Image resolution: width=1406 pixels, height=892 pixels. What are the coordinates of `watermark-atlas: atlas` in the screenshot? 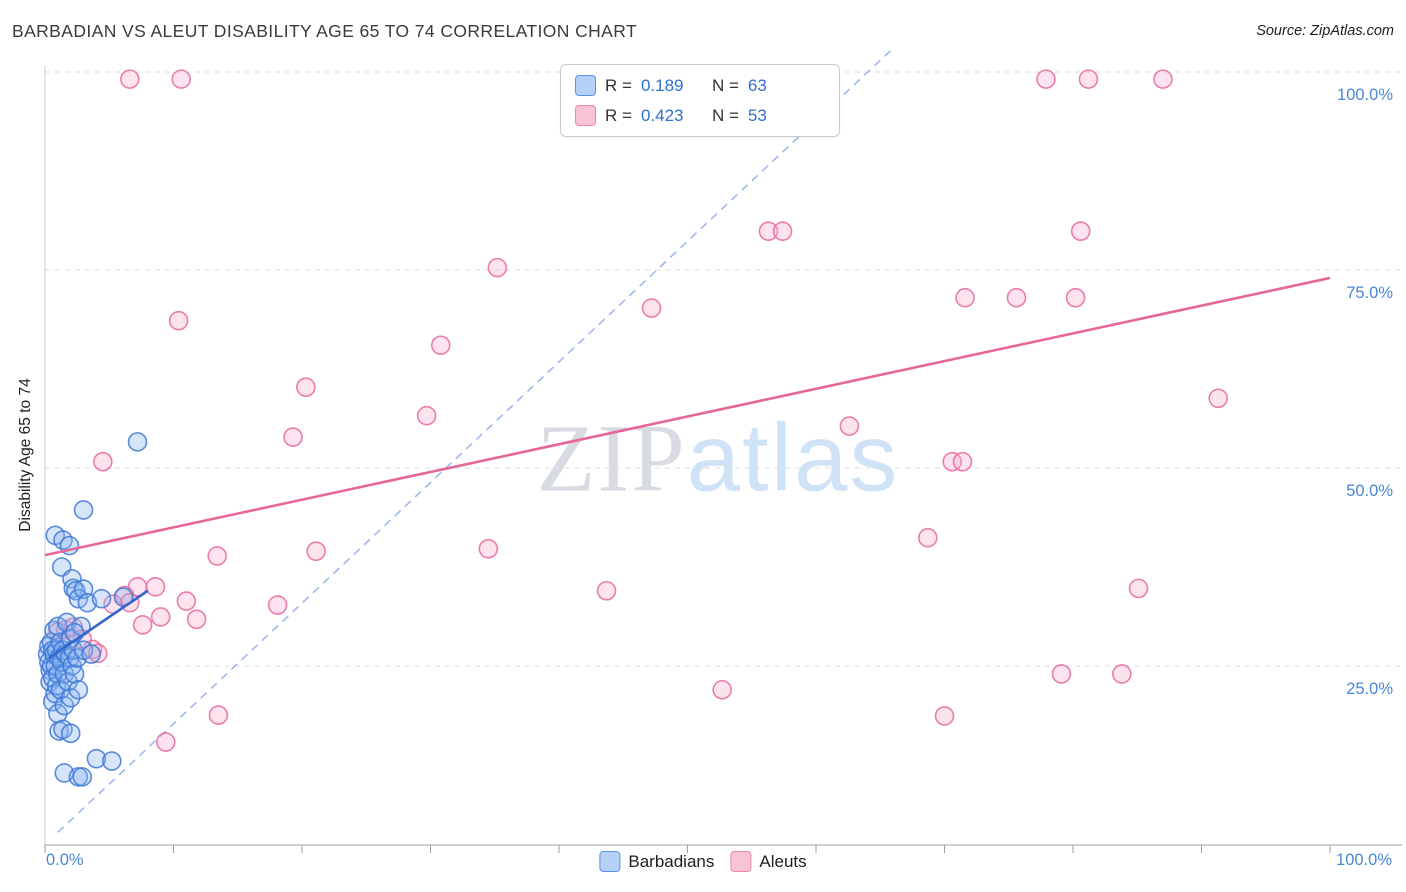 It's located at (793, 458).